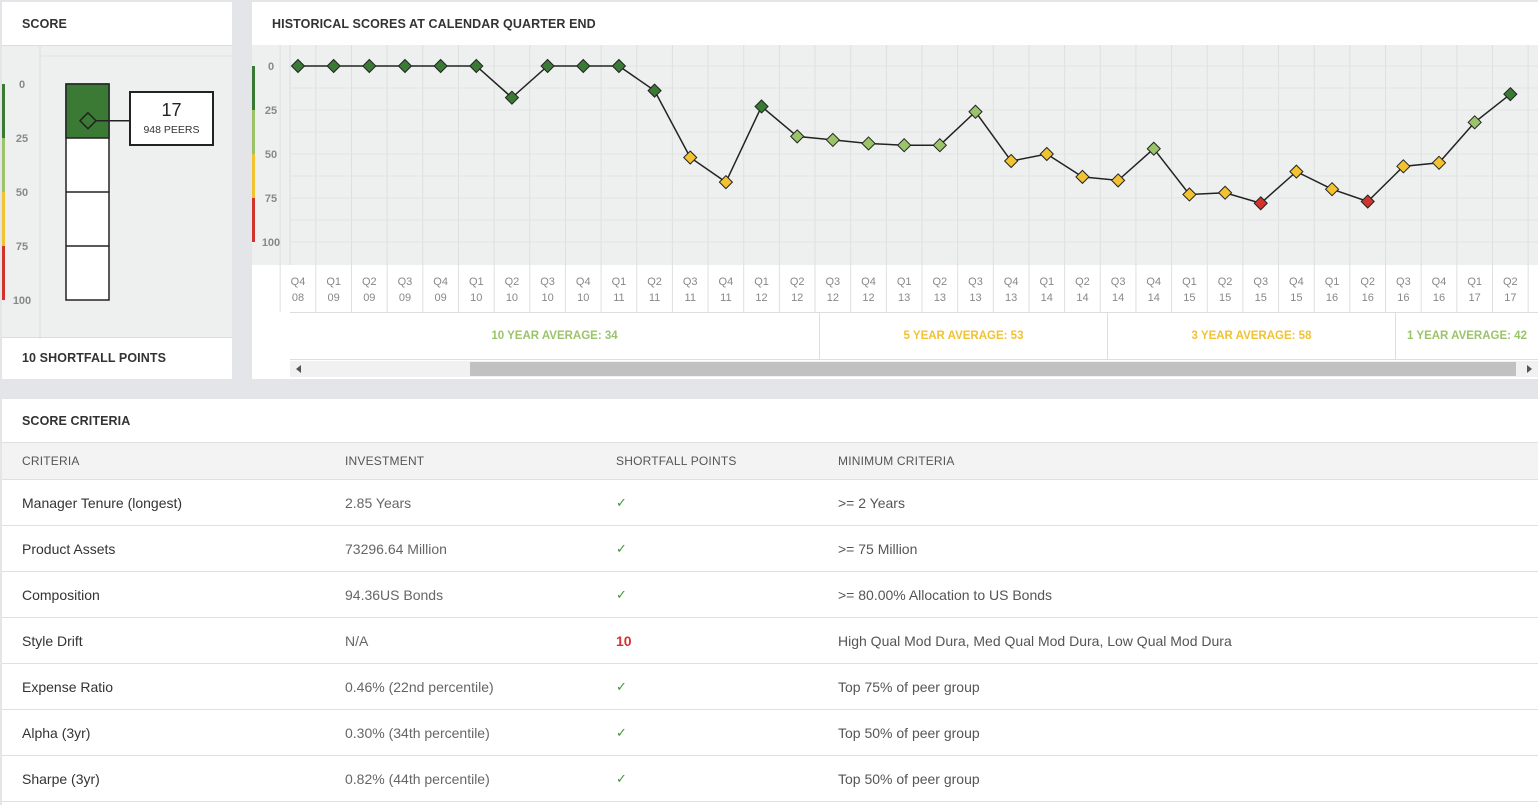 The width and height of the screenshot is (1538, 805). What do you see at coordinates (299, 369) in the screenshot?
I see `scroll-left-arrow-icon` at bounding box center [299, 369].